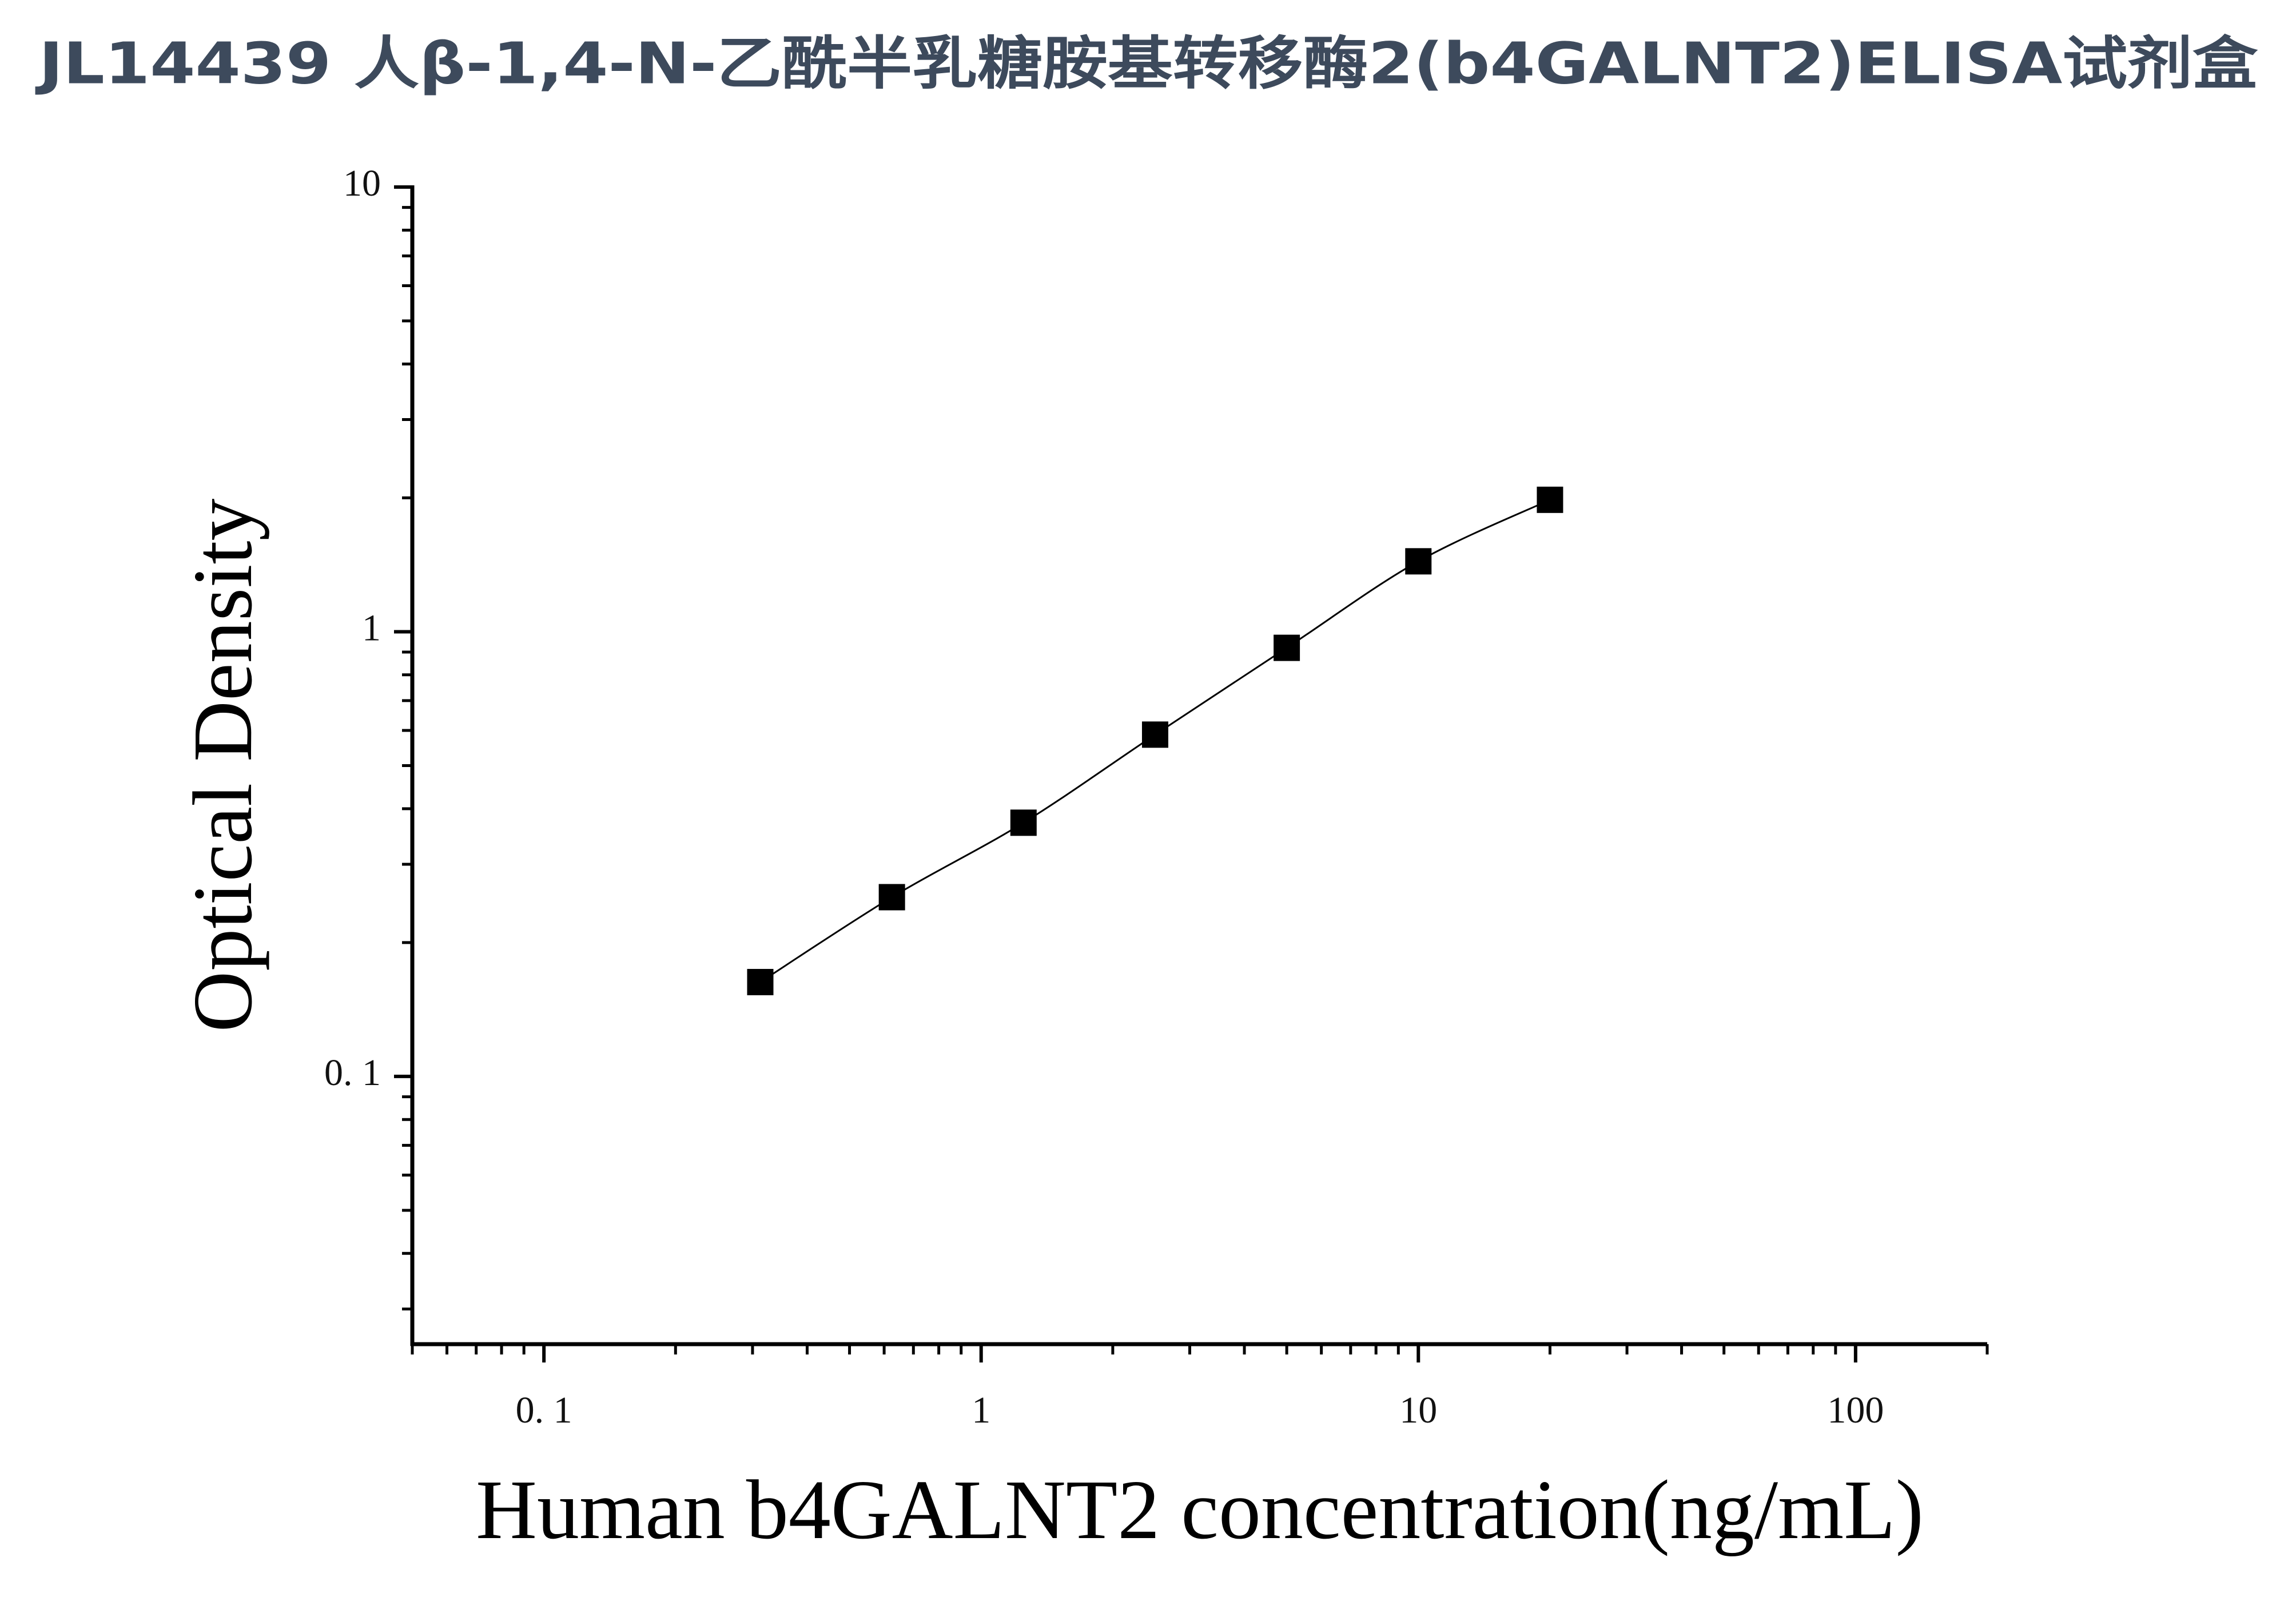  I want to click on x-tick-label: 0. 1, so click(544, 1410).